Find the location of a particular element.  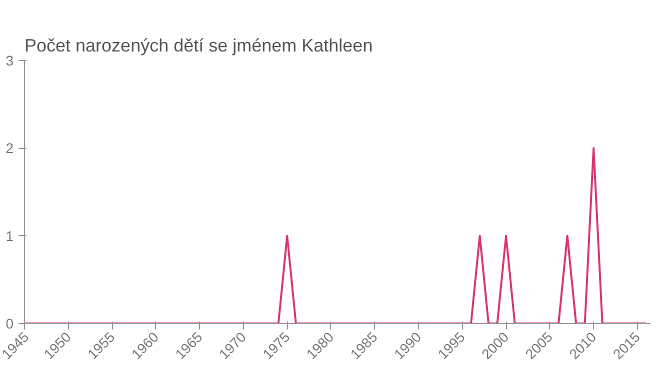

y-tick-label: 2 is located at coordinates (10, 148).